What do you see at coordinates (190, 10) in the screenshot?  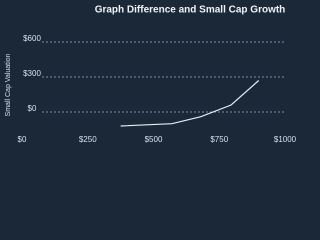 I see `chart-title: Graph Difference and Small Cap Growth` at bounding box center [190, 10].